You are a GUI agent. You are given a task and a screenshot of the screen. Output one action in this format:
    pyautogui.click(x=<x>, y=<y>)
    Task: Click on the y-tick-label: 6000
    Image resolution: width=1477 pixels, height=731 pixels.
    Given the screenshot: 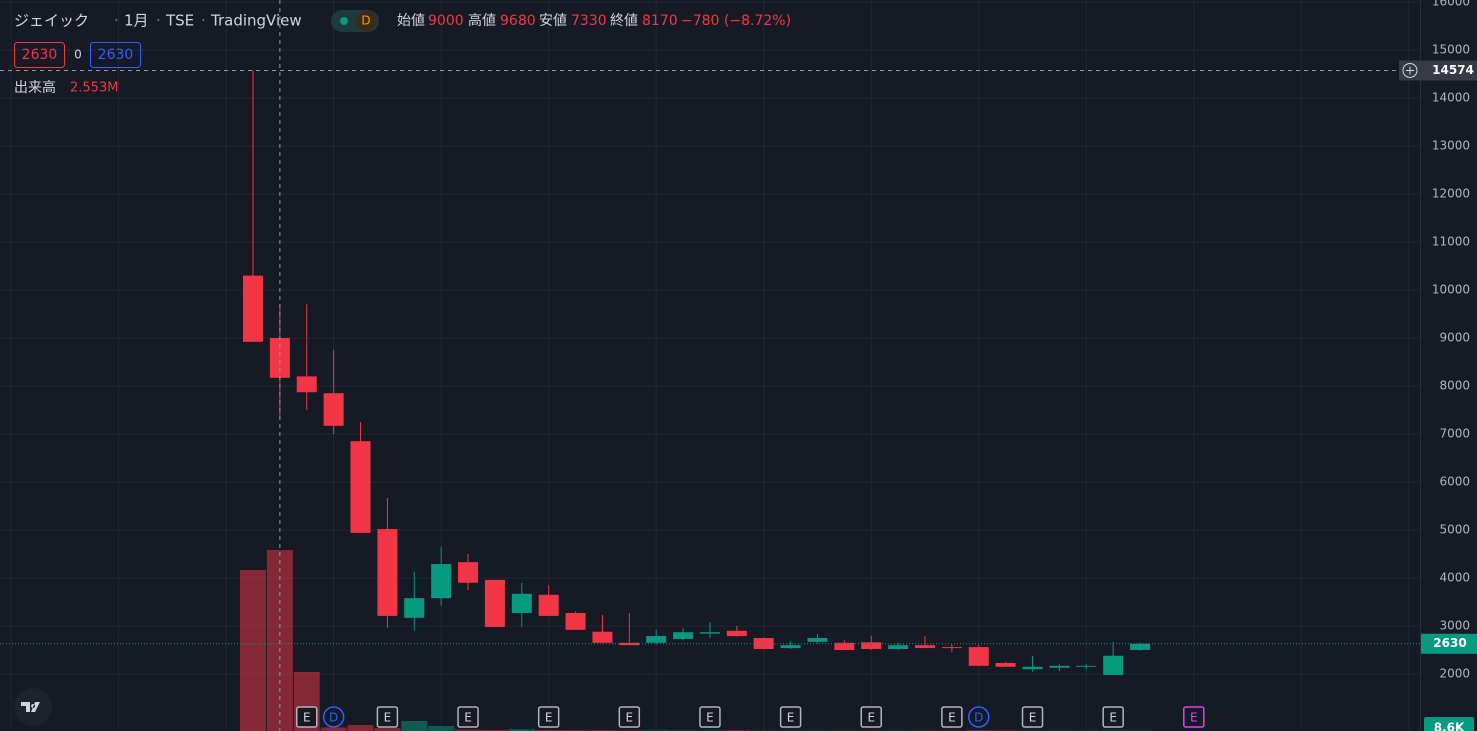 What is the action you would take?
    pyautogui.click(x=1454, y=481)
    